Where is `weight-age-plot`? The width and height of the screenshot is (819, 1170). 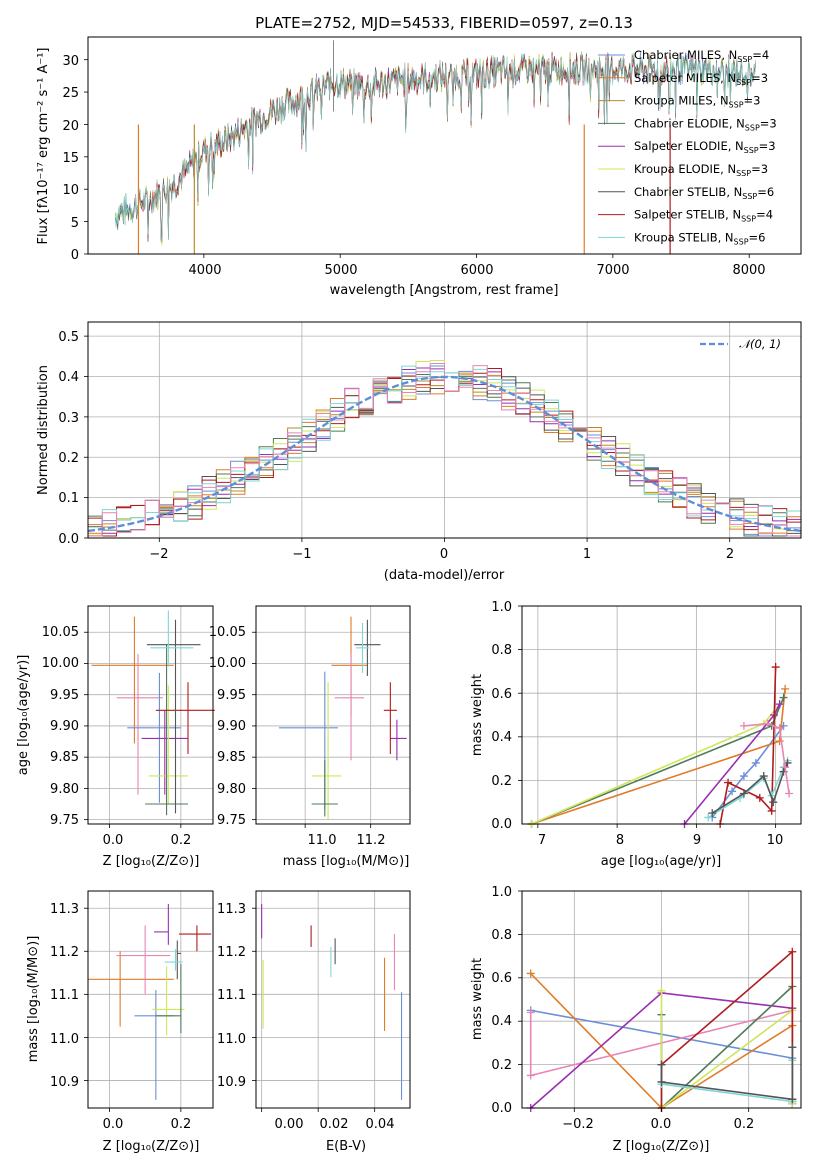 weight-age-plot is located at coordinates (659, 716).